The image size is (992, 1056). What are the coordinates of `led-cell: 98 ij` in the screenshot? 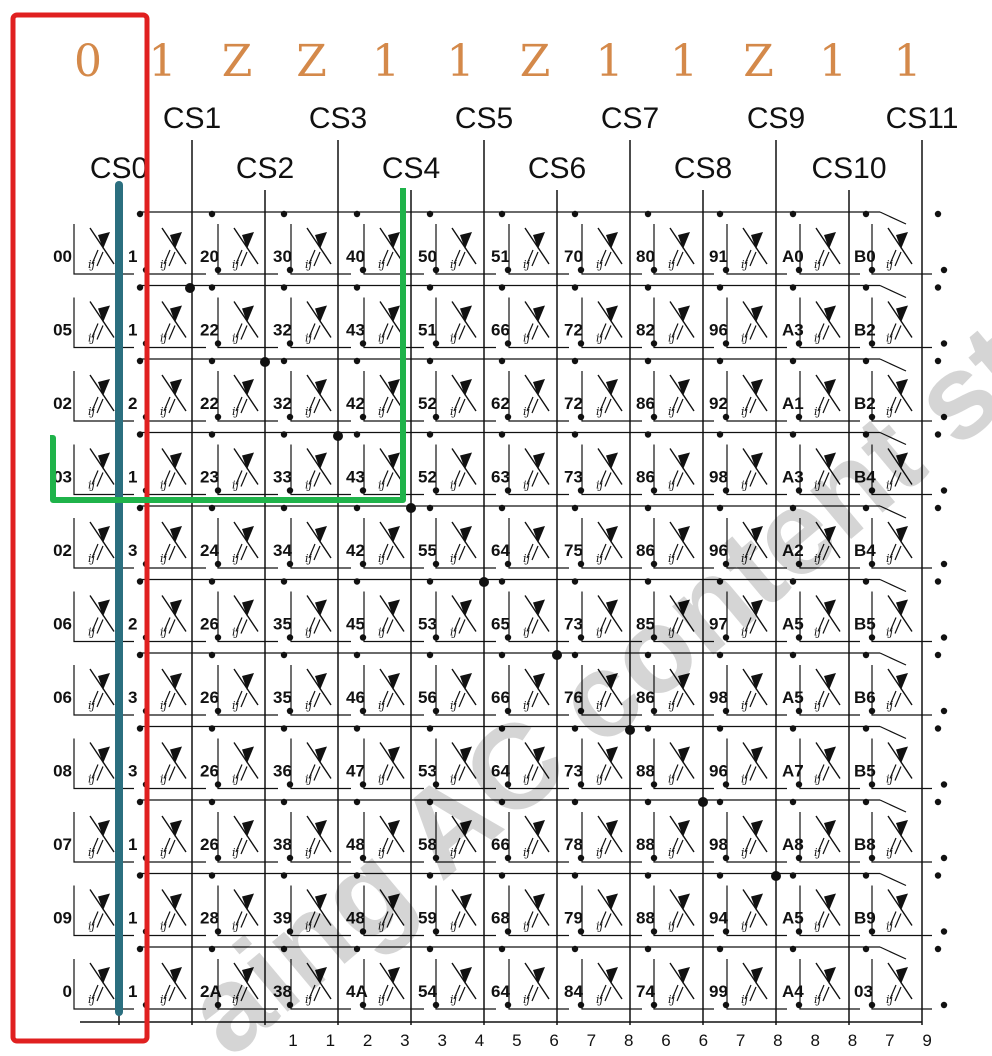 It's located at (738, 837).